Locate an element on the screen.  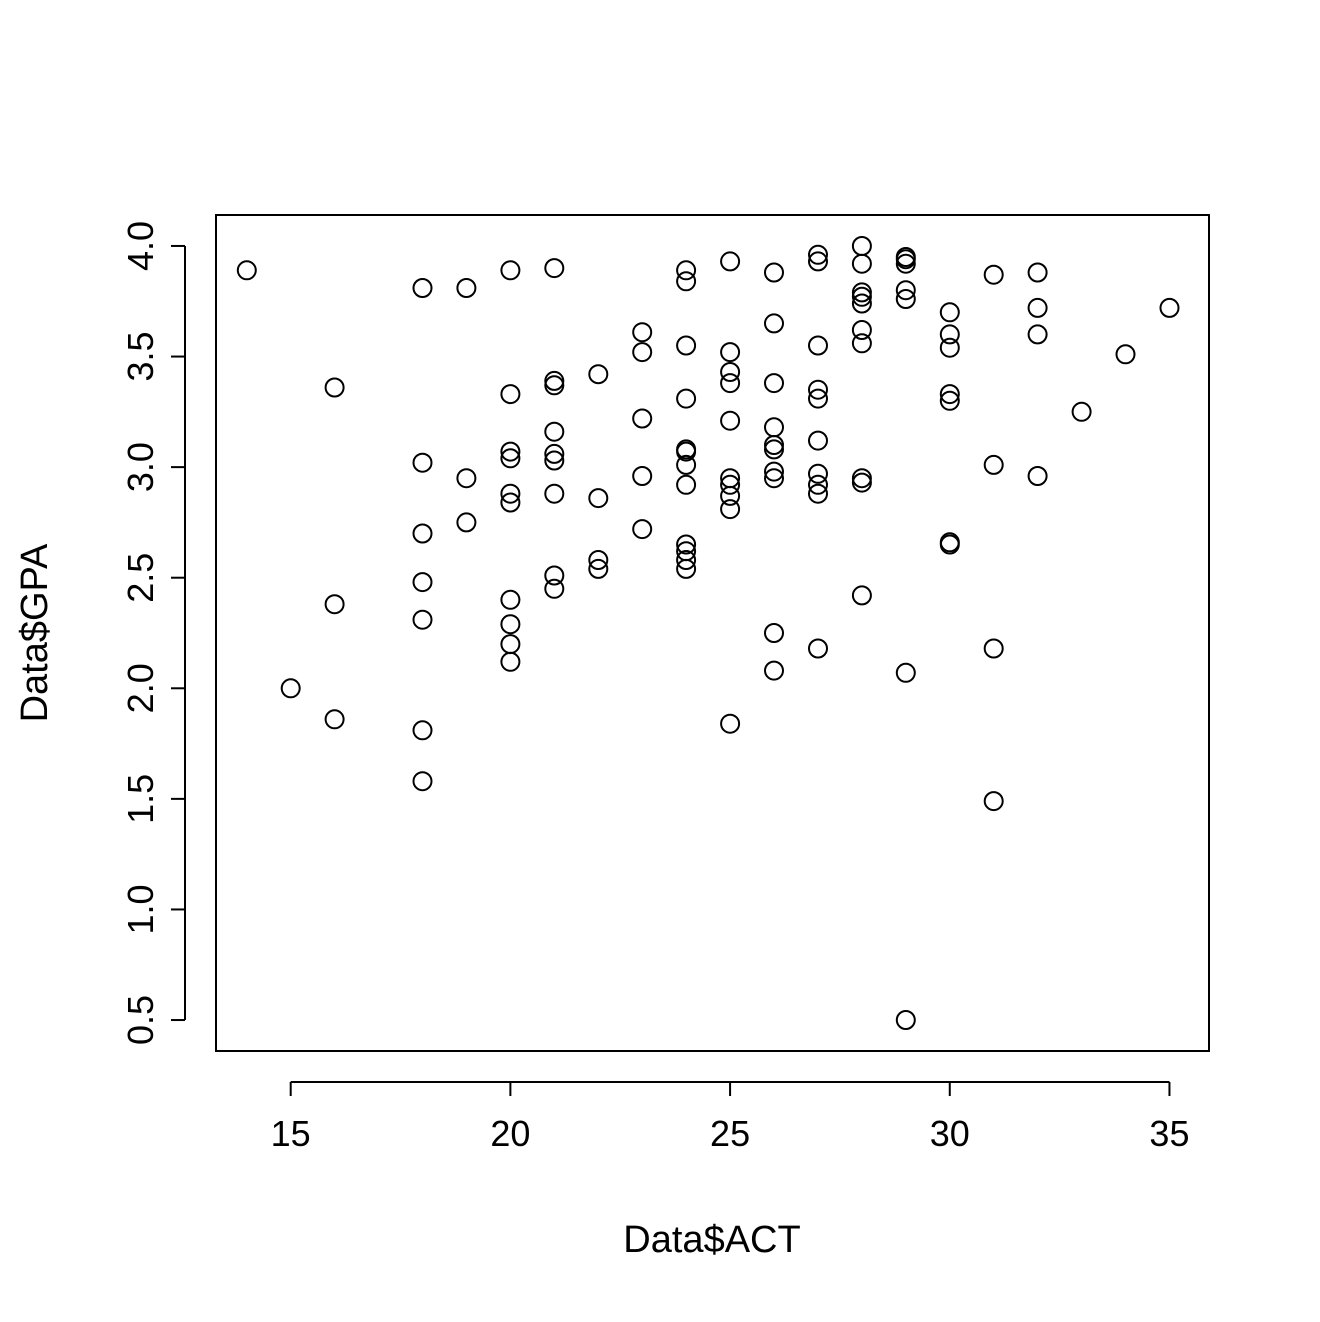
y-axis: 0.5 1.0 1.5 2.0 2.5 3.0 3.5 4.0 is located at coordinates (153, 633).